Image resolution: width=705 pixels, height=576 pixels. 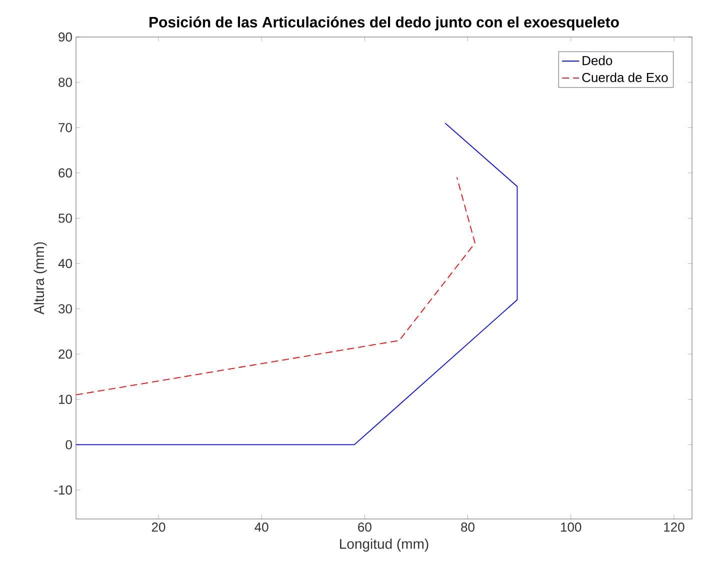 What do you see at coordinates (384, 23) in the screenshot?
I see `chart-title: Posición de las Articulaciónes del dedo junto con el exoesqueleto` at bounding box center [384, 23].